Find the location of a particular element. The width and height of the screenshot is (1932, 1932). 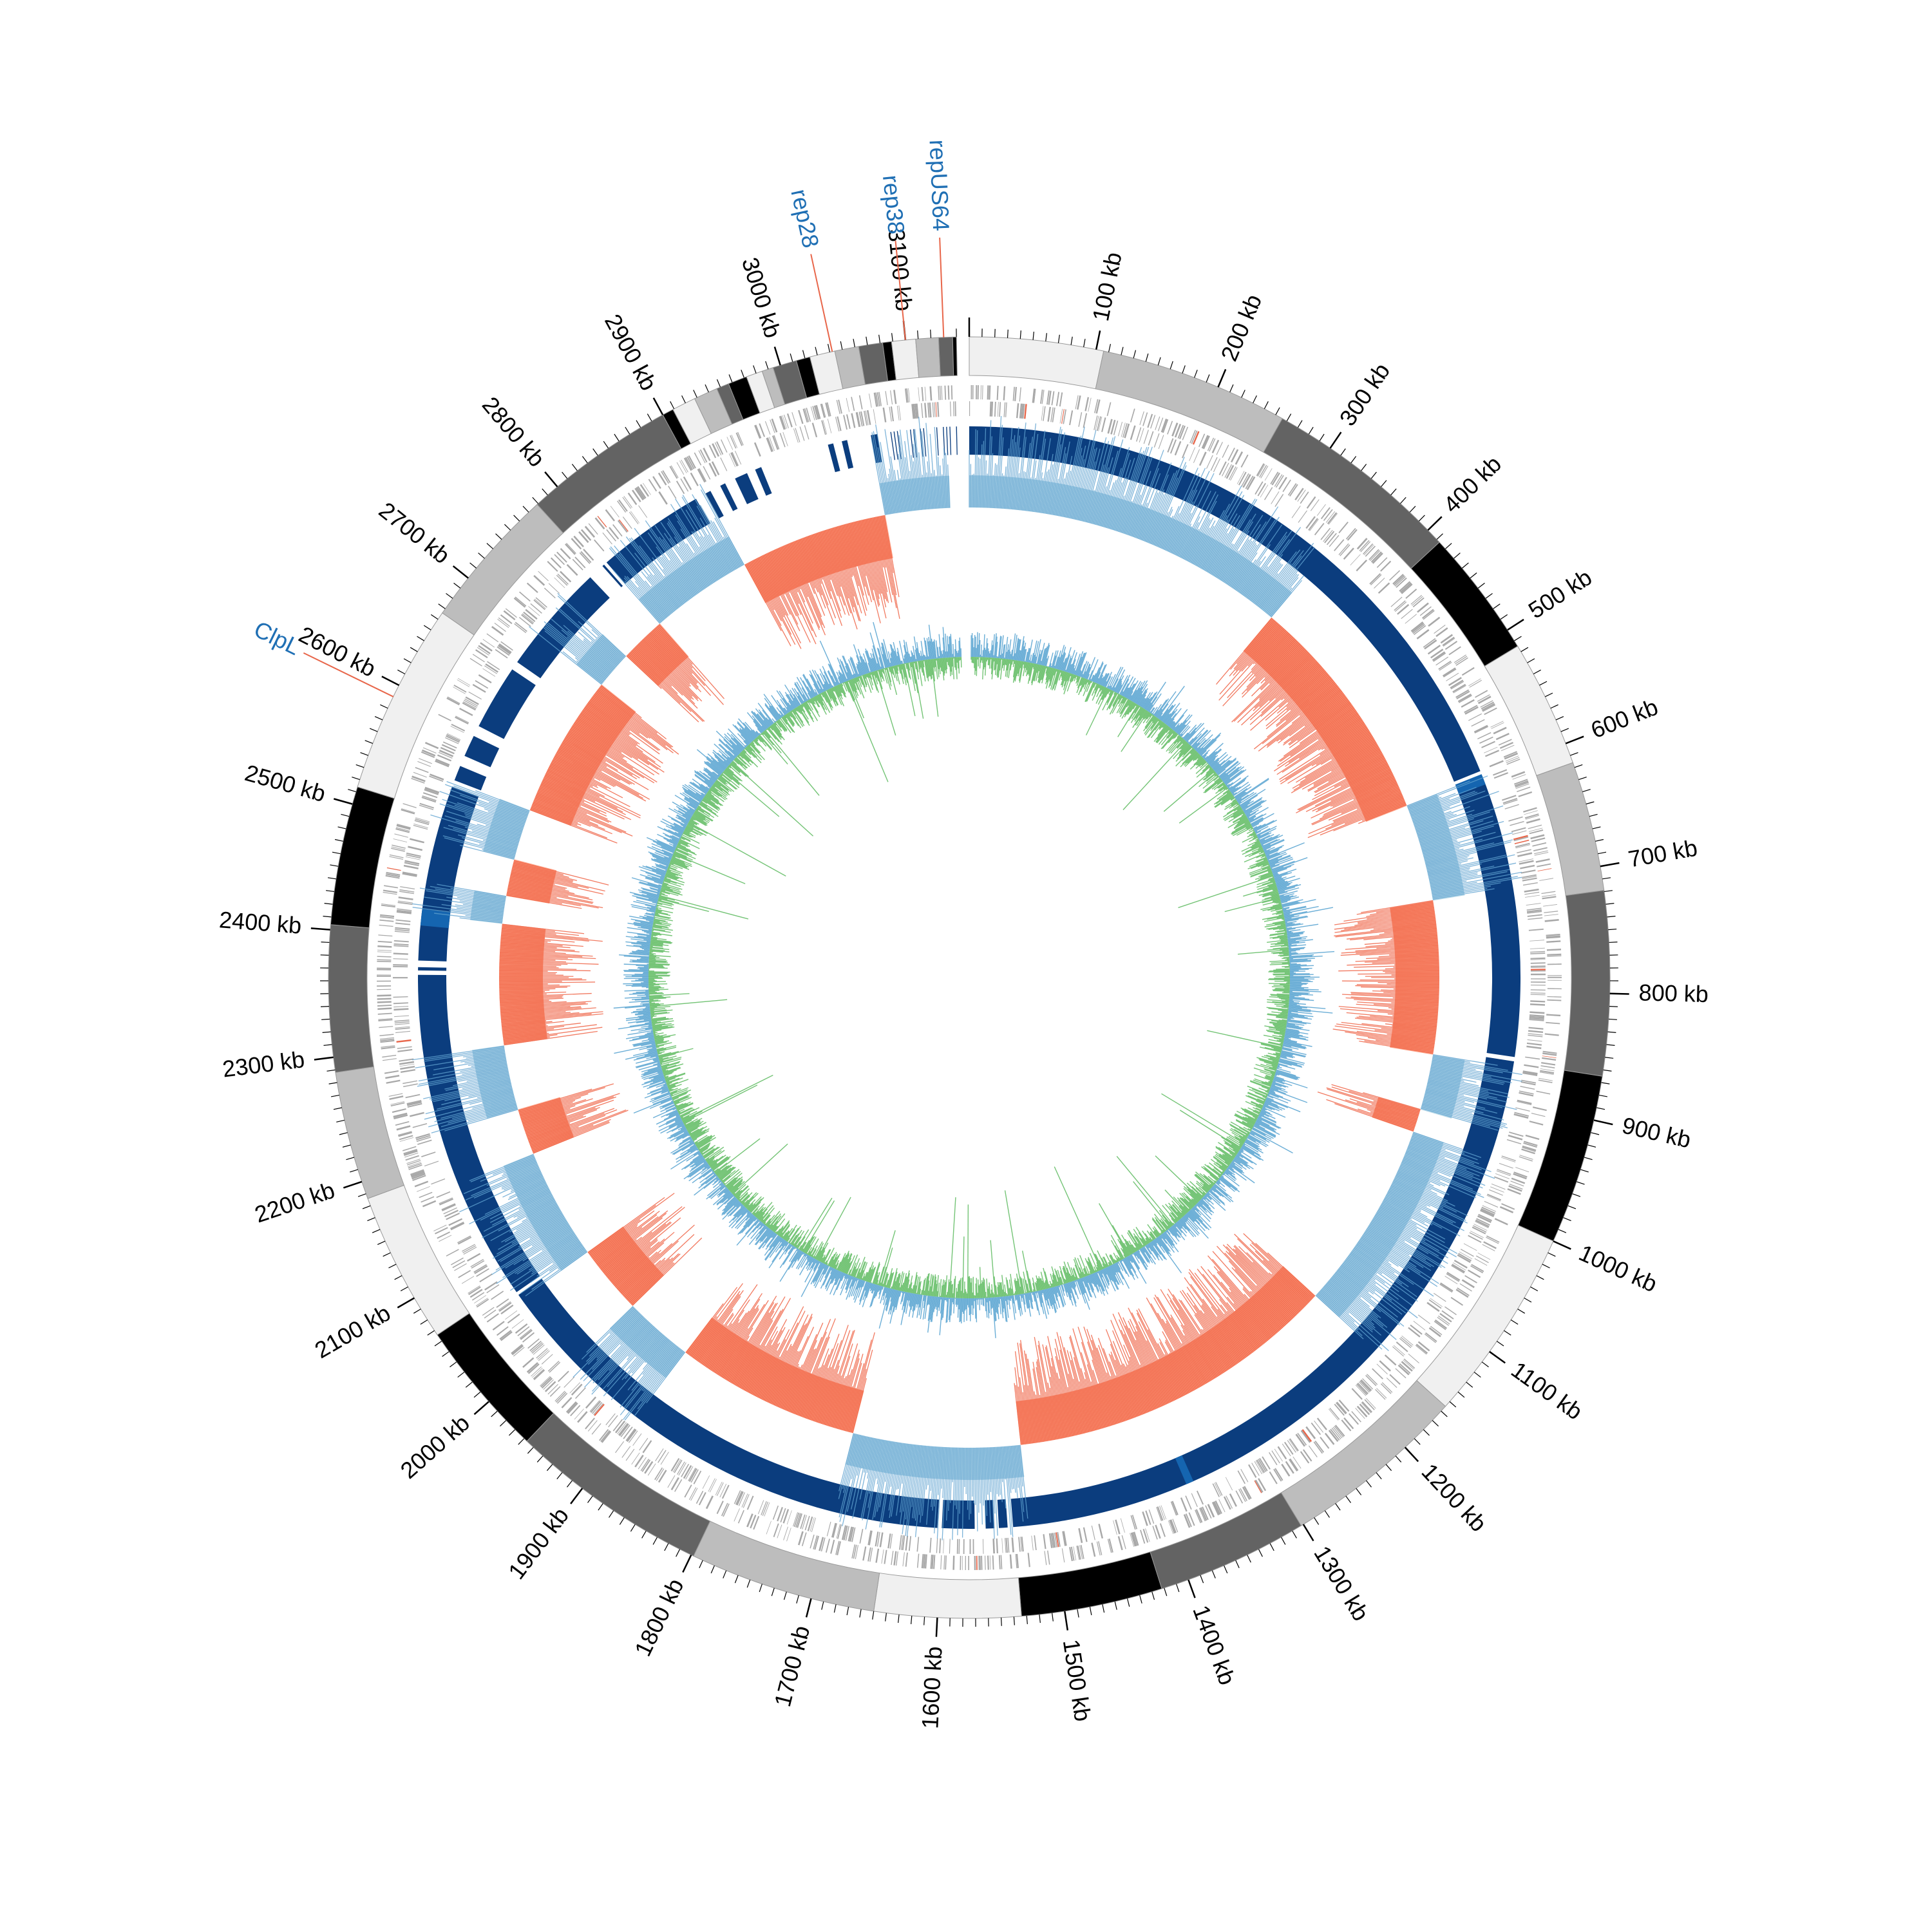

contig-block is located at coordinates (1487, 916).